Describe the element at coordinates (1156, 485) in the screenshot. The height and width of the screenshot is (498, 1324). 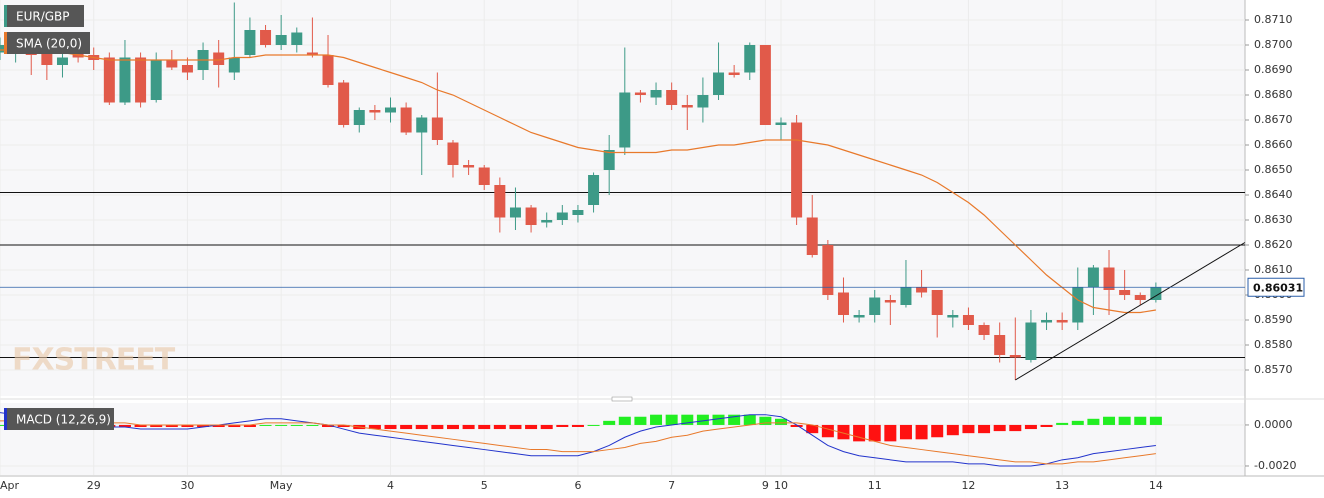
I see `x-tick-label: 14` at that location.